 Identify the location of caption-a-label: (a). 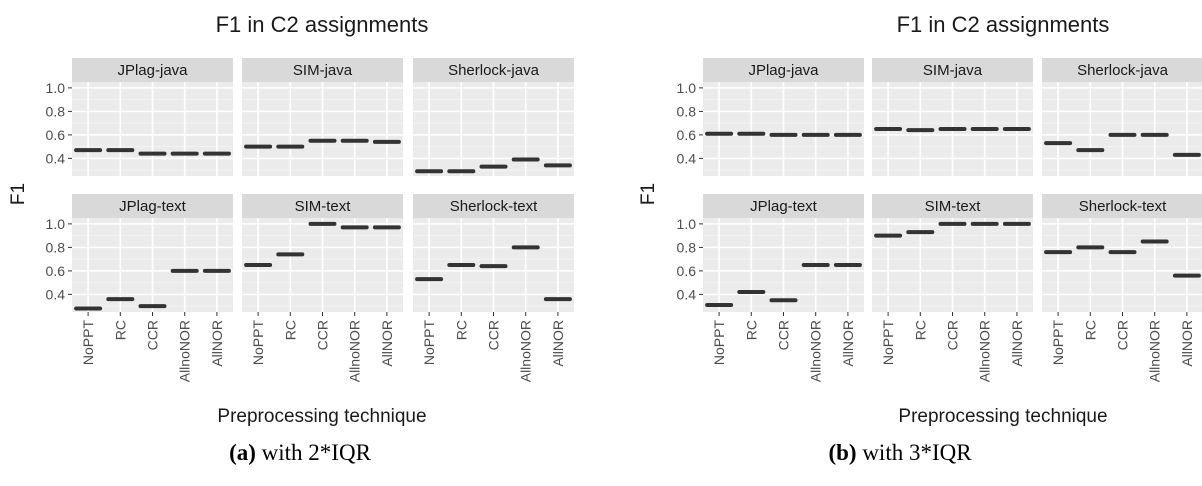
(242, 452).